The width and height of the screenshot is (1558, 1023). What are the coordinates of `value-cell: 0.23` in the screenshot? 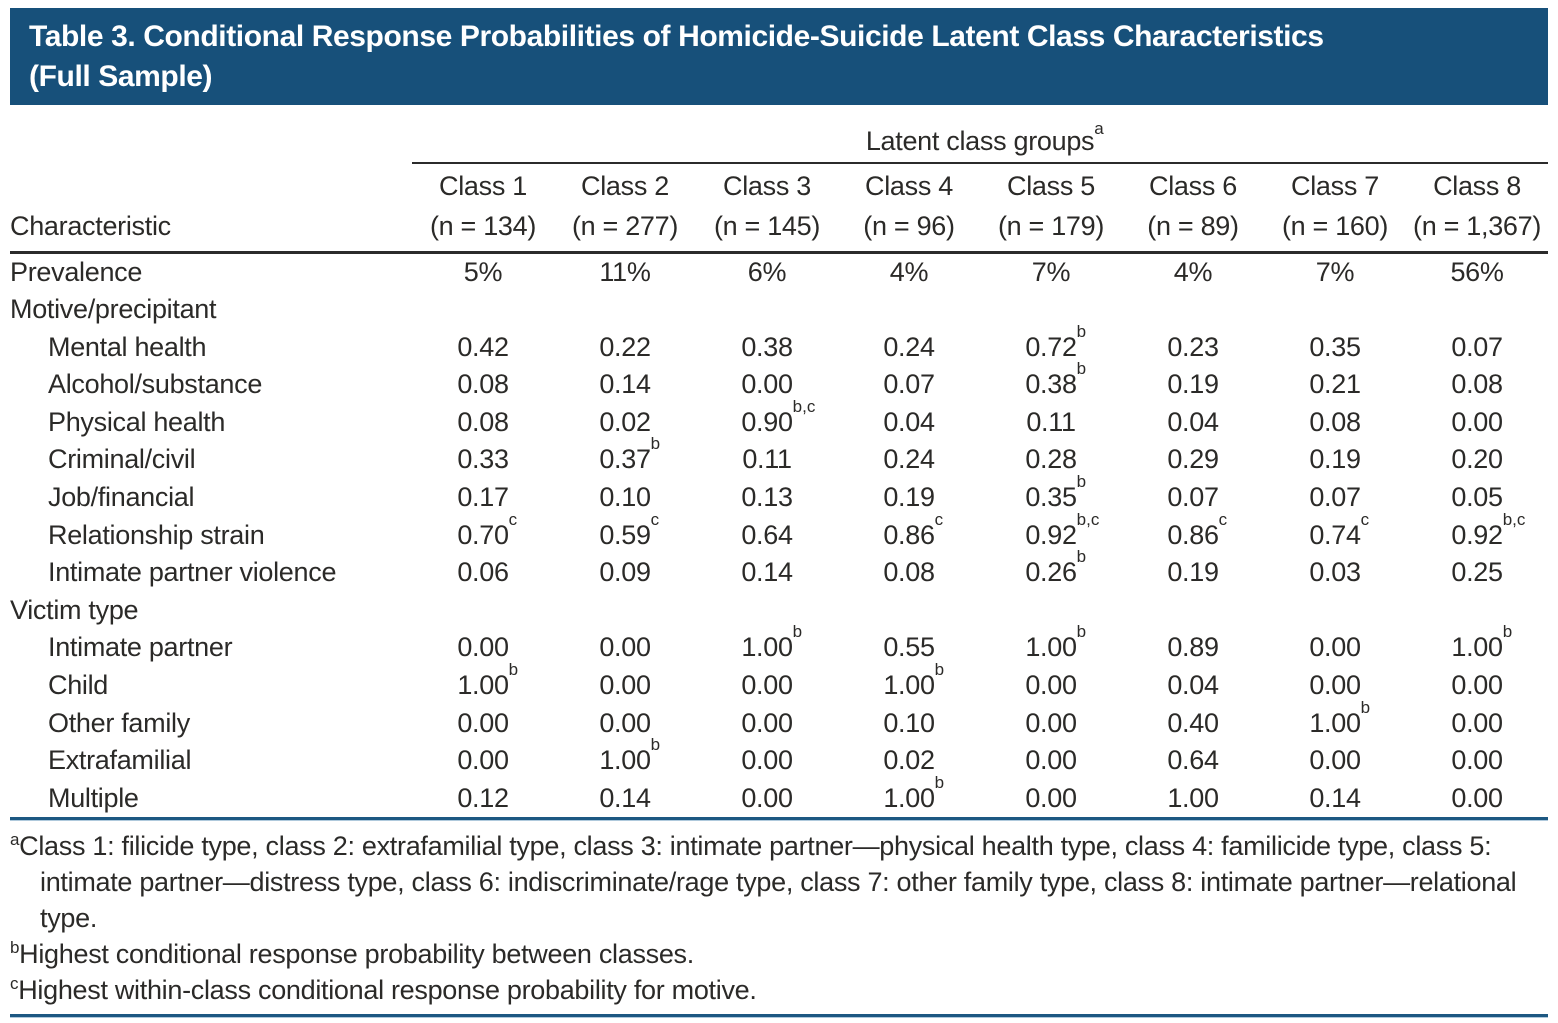 It's located at (1193, 346).